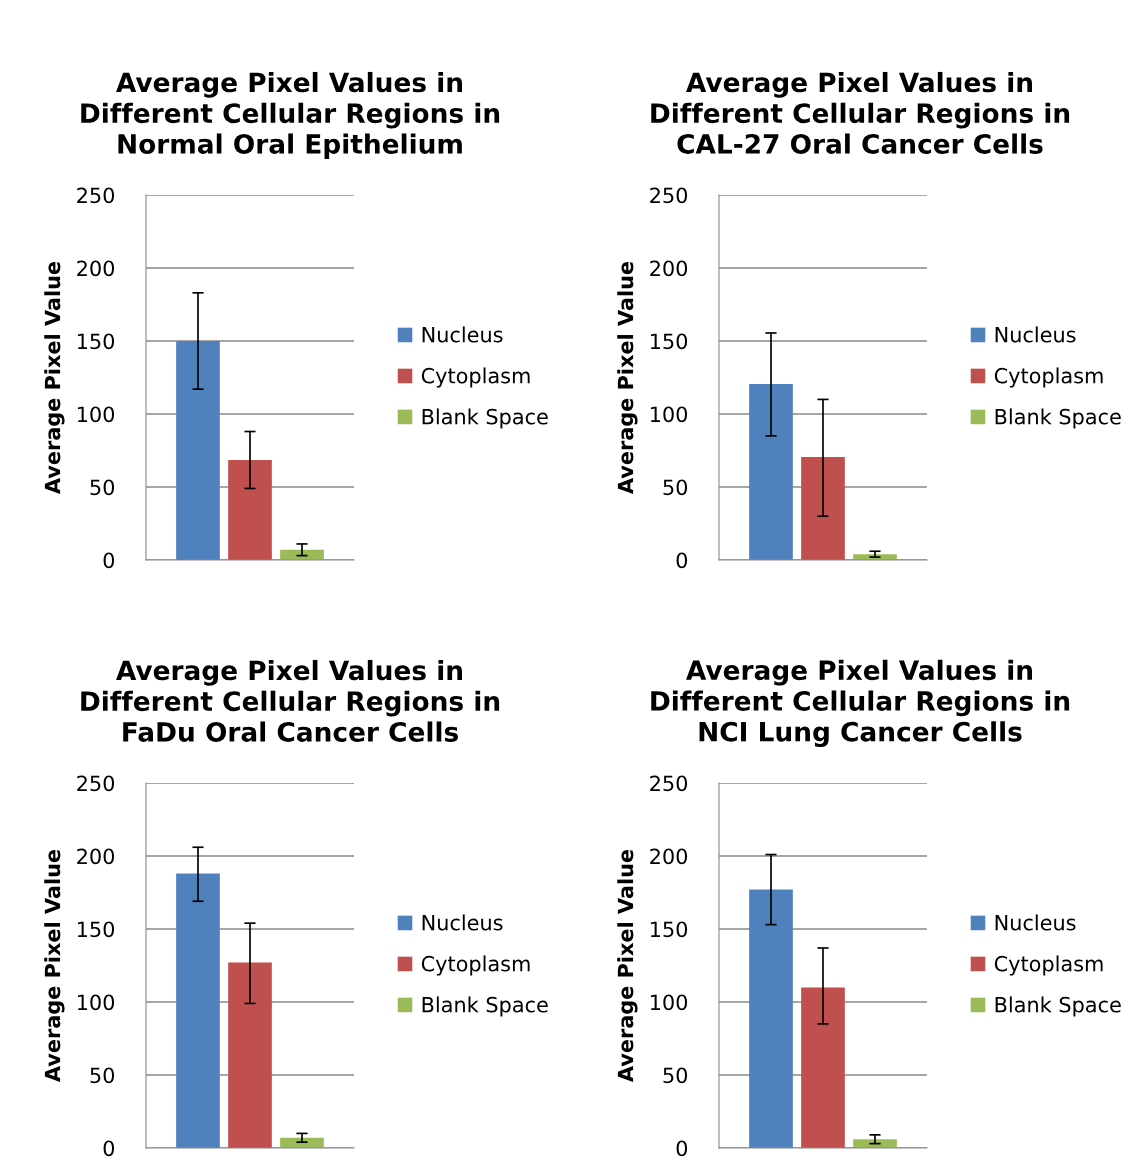 This screenshot has width=1133, height=1173. What do you see at coordinates (290, 115) in the screenshot?
I see `chart-title: Average Pixel Values in Different Cellular Regions in Normal Oral Epithelium` at bounding box center [290, 115].